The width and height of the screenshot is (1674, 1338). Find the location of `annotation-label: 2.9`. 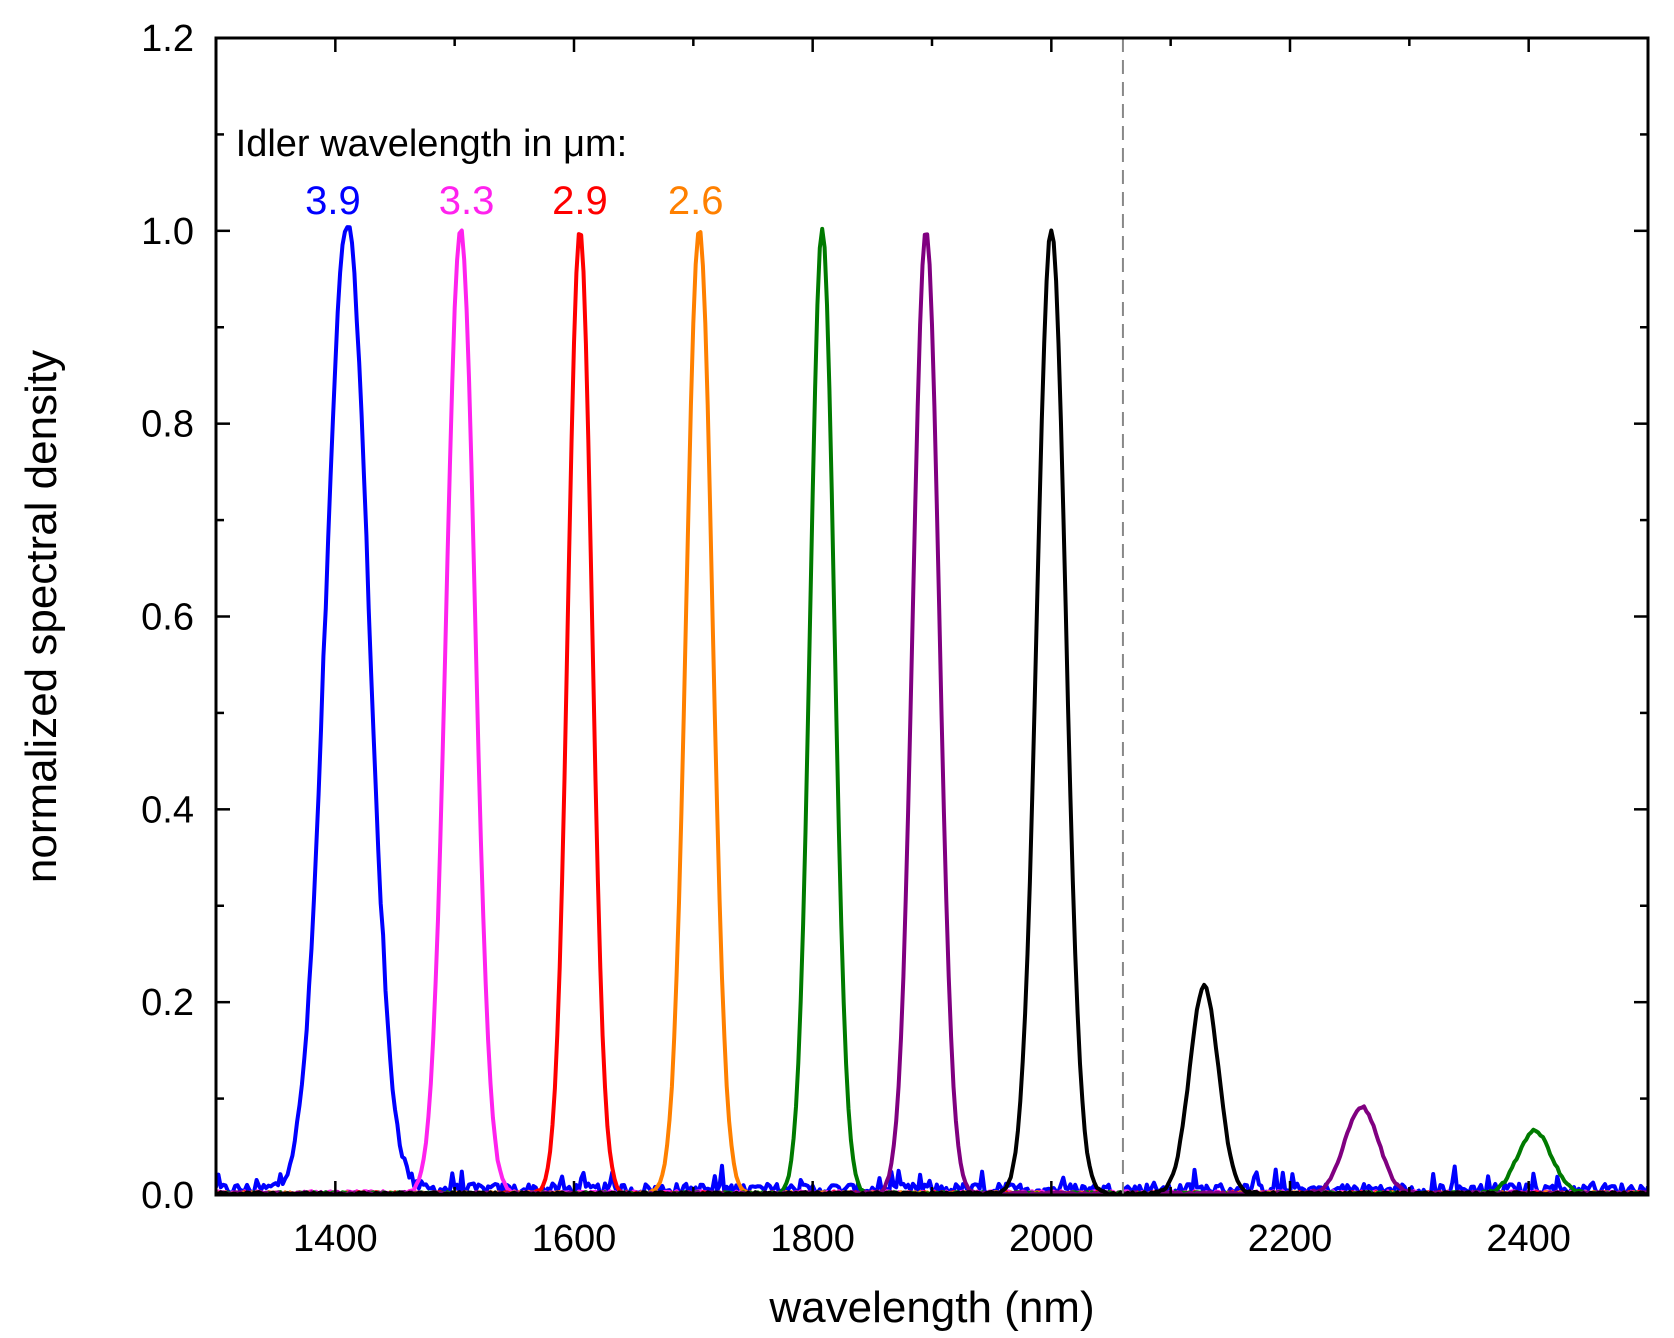

annotation-label: 2.9 is located at coordinates (580, 201).